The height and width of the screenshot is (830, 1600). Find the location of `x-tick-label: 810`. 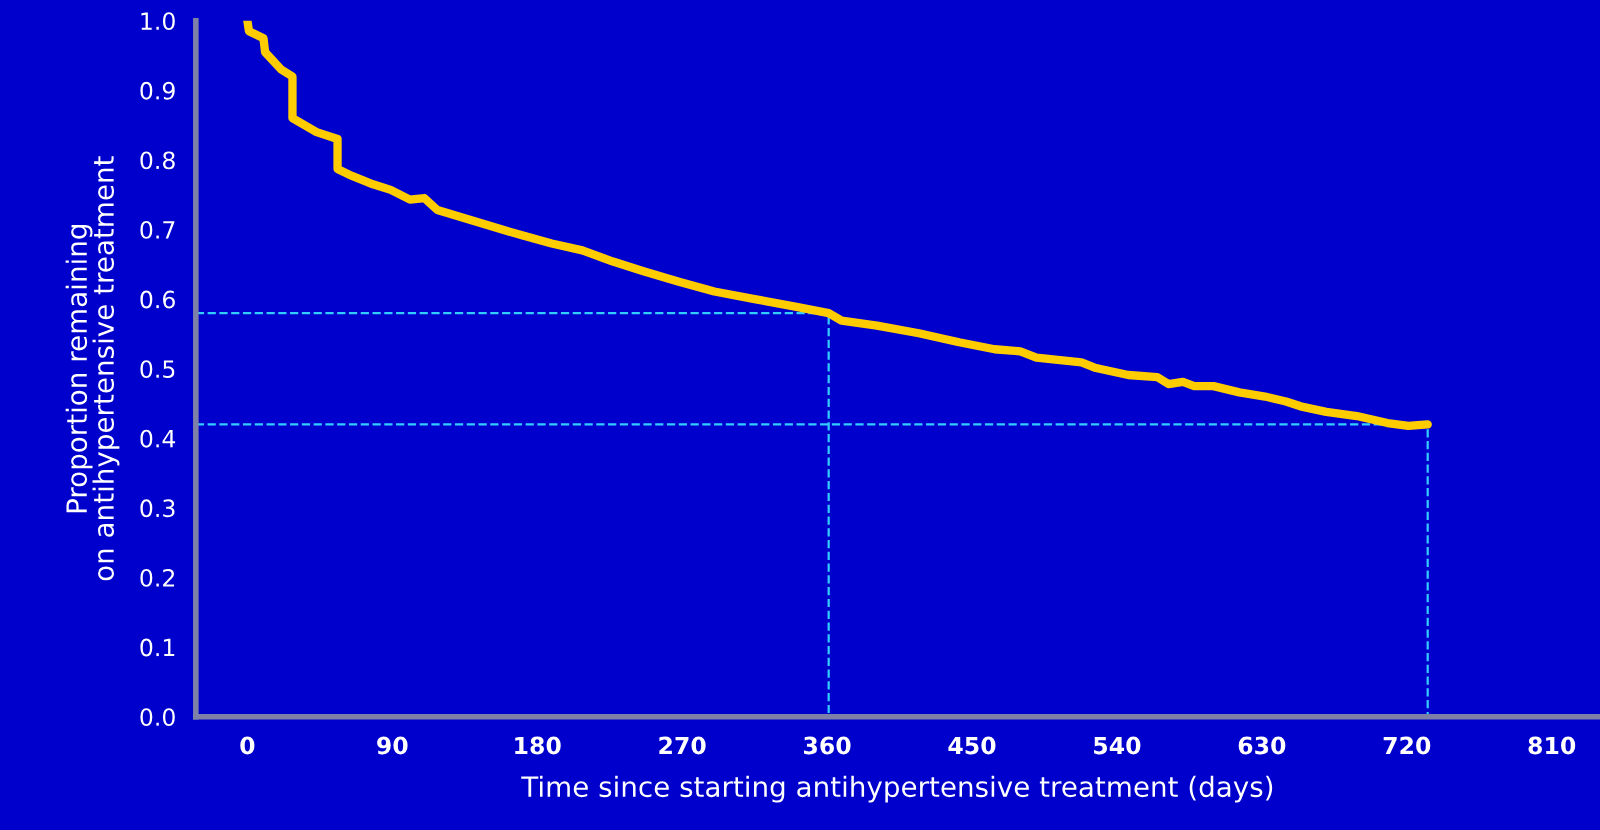

x-tick-label: 810 is located at coordinates (1552, 745).